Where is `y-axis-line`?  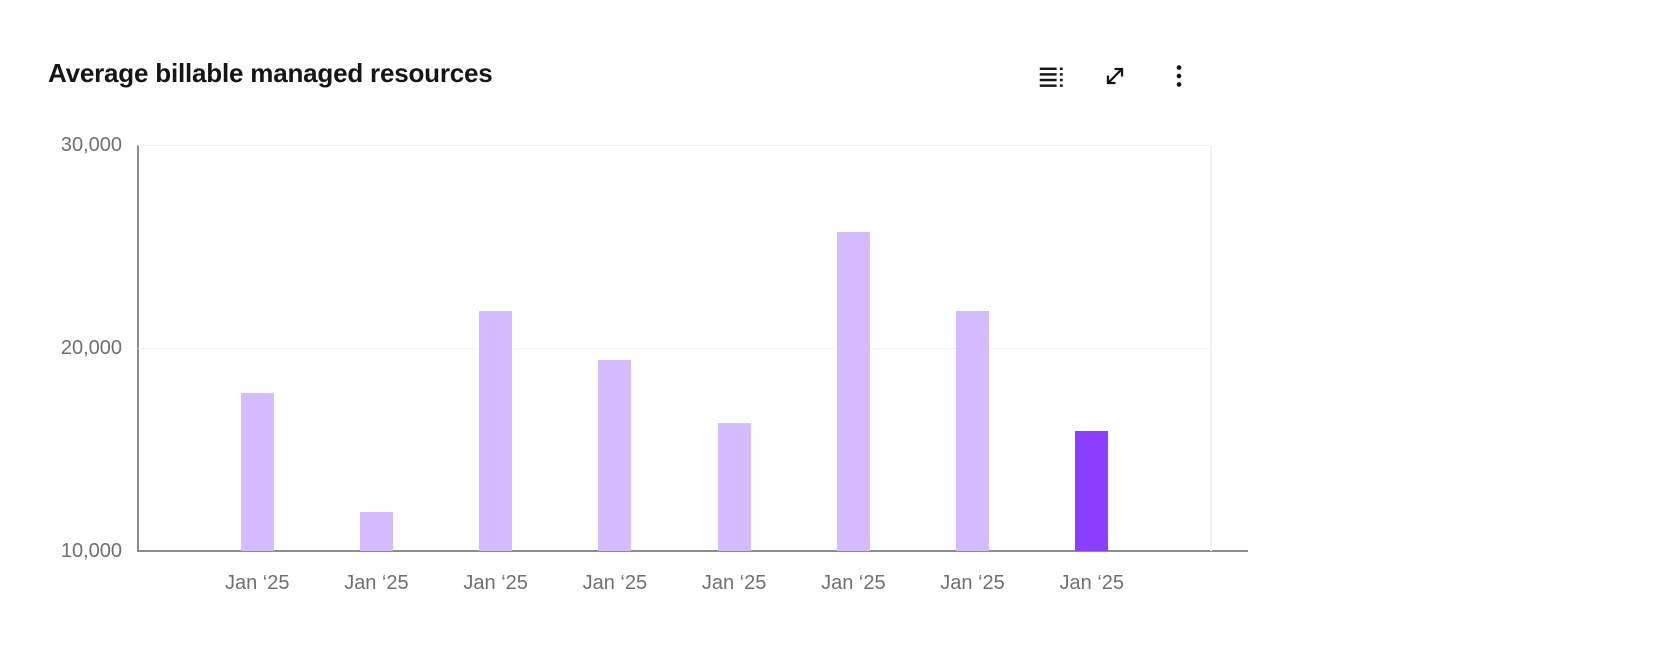 y-axis-line is located at coordinates (138, 348).